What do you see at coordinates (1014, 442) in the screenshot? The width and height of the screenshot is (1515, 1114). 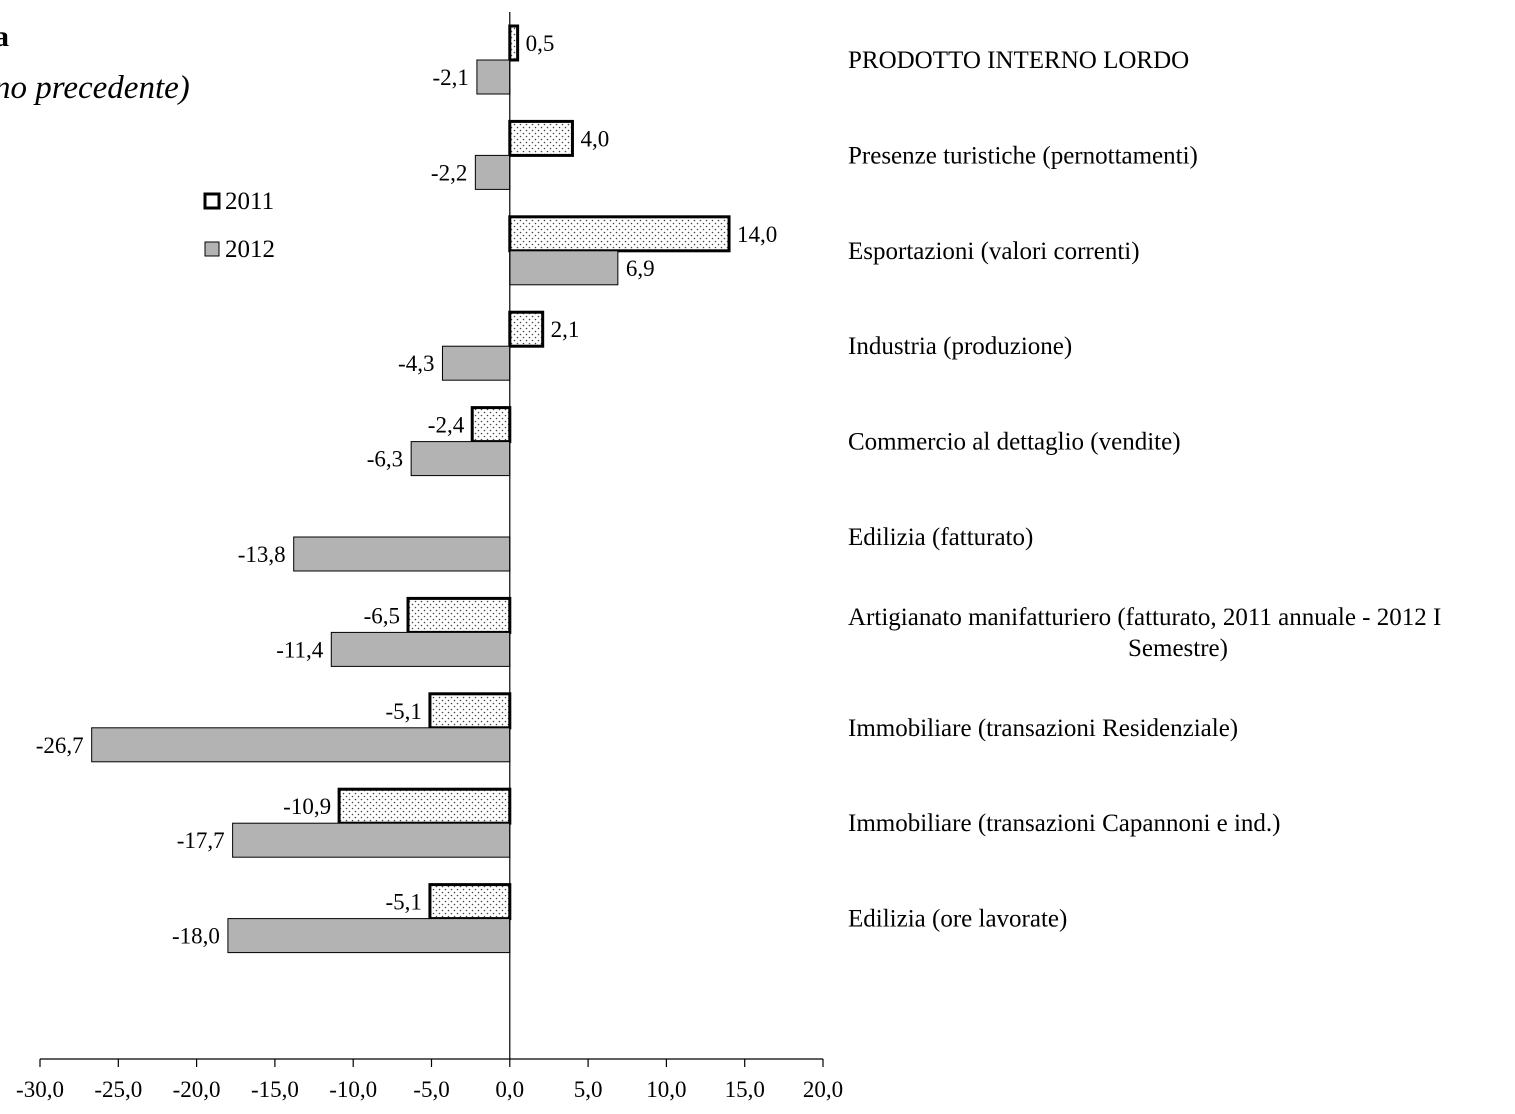 I see `category-label-5: Commercio al dettaglio (vendite)` at bounding box center [1014, 442].